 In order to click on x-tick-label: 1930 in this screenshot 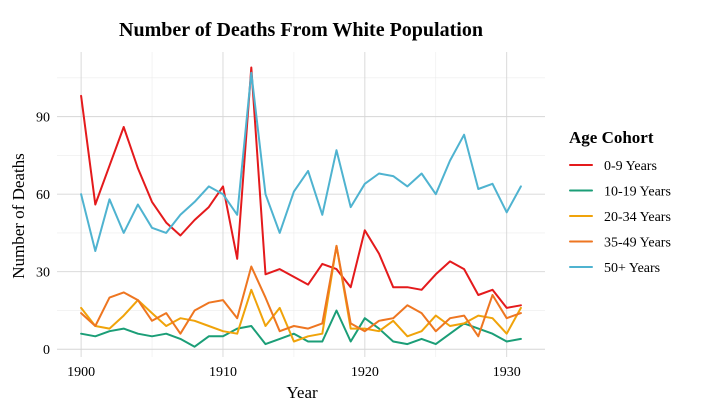, I will do `click(507, 372)`.